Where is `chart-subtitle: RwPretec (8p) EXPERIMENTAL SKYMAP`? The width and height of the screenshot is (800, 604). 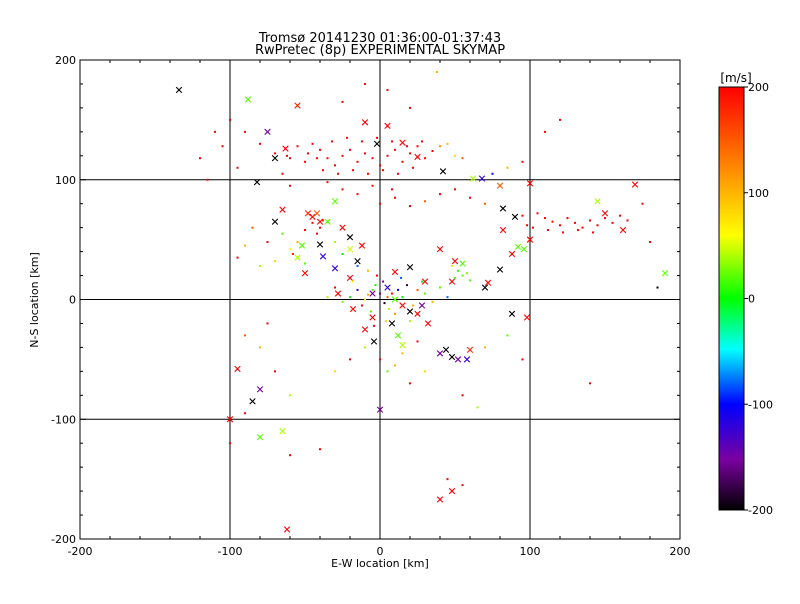 chart-subtitle: RwPretec (8p) EXPERIMENTAL SKYMAP is located at coordinates (380, 50).